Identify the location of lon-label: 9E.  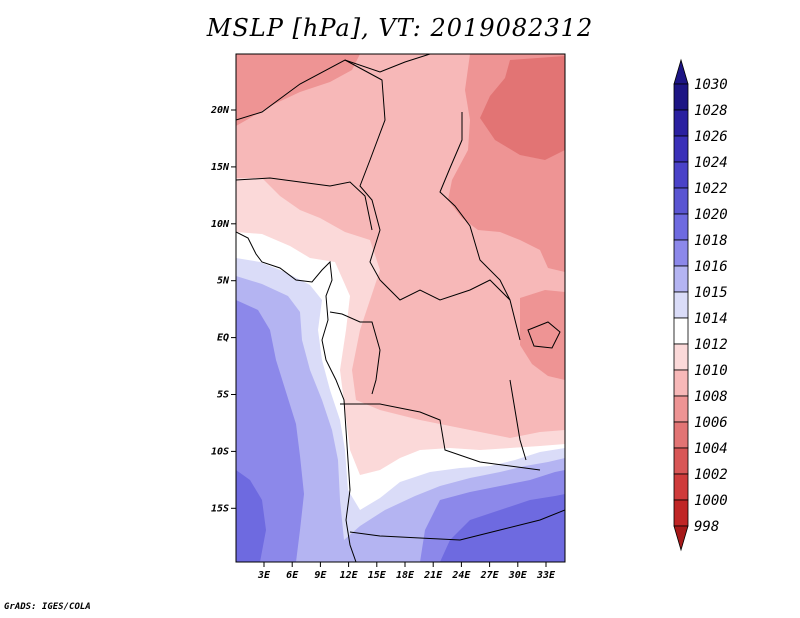
(320, 575).